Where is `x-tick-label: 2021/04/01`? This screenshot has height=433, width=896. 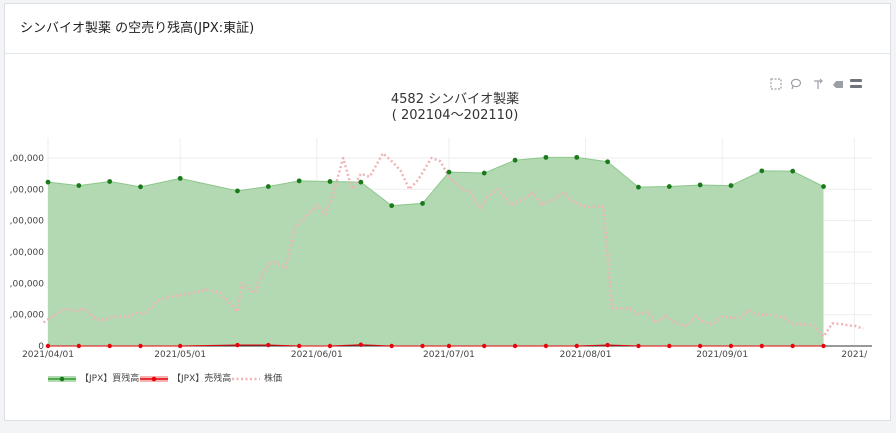 x-tick-label: 2021/04/01 is located at coordinates (48, 355).